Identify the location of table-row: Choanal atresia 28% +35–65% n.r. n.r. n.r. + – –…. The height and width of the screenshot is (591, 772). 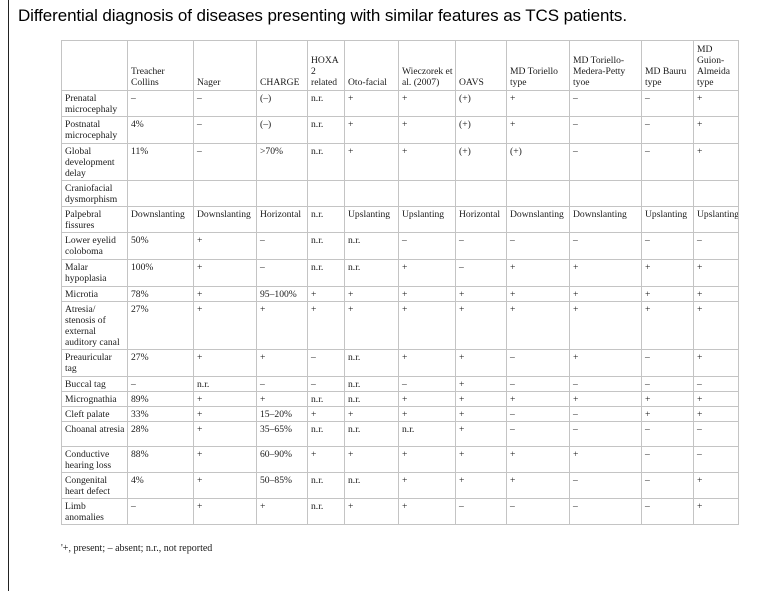
(400, 434).